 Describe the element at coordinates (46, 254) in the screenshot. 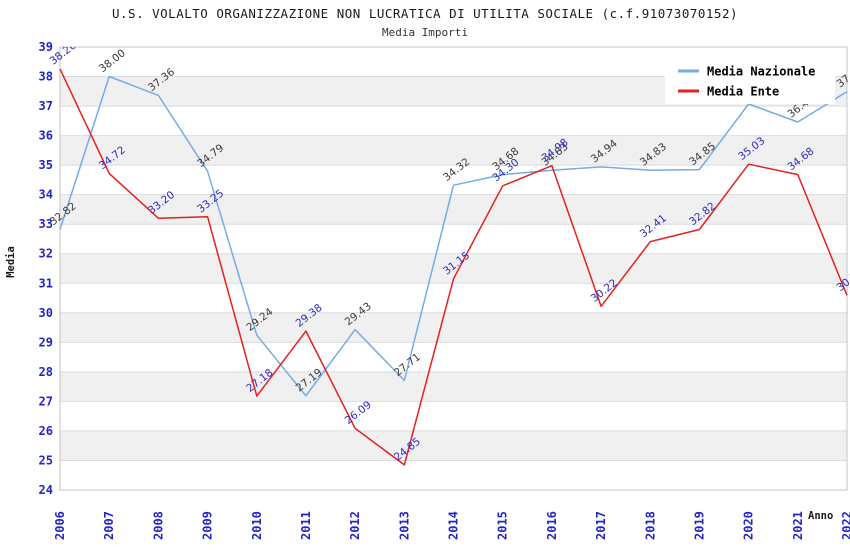

I see `y-tick-label: 32` at that location.